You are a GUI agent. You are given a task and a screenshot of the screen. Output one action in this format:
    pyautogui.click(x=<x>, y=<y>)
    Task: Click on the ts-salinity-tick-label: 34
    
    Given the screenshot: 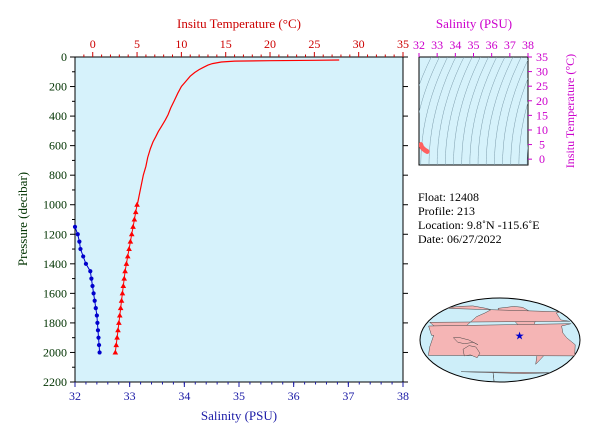 What is the action you would take?
    pyautogui.click(x=455, y=45)
    